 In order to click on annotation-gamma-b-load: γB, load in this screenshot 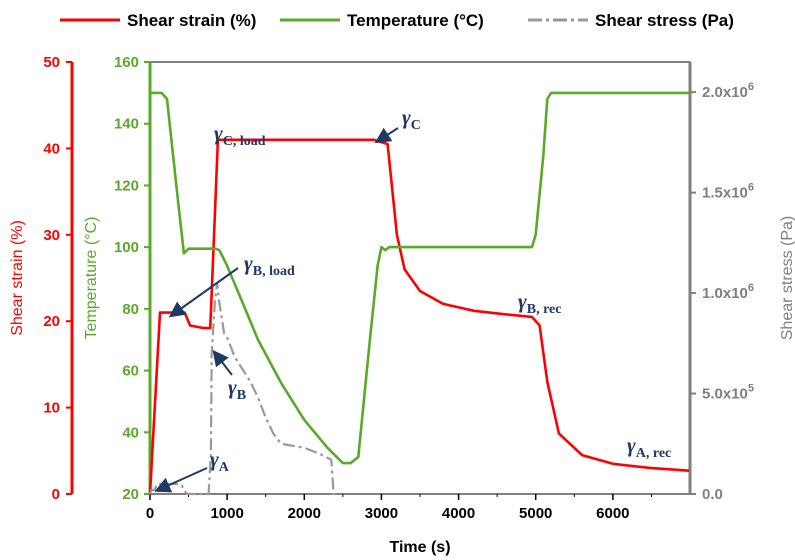, I will do `click(231, 284)`.